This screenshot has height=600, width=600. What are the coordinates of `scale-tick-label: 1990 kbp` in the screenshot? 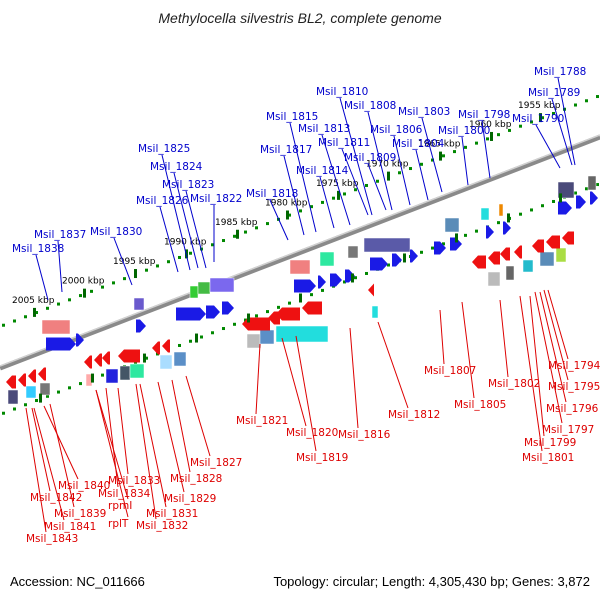 It's located at (185, 242).